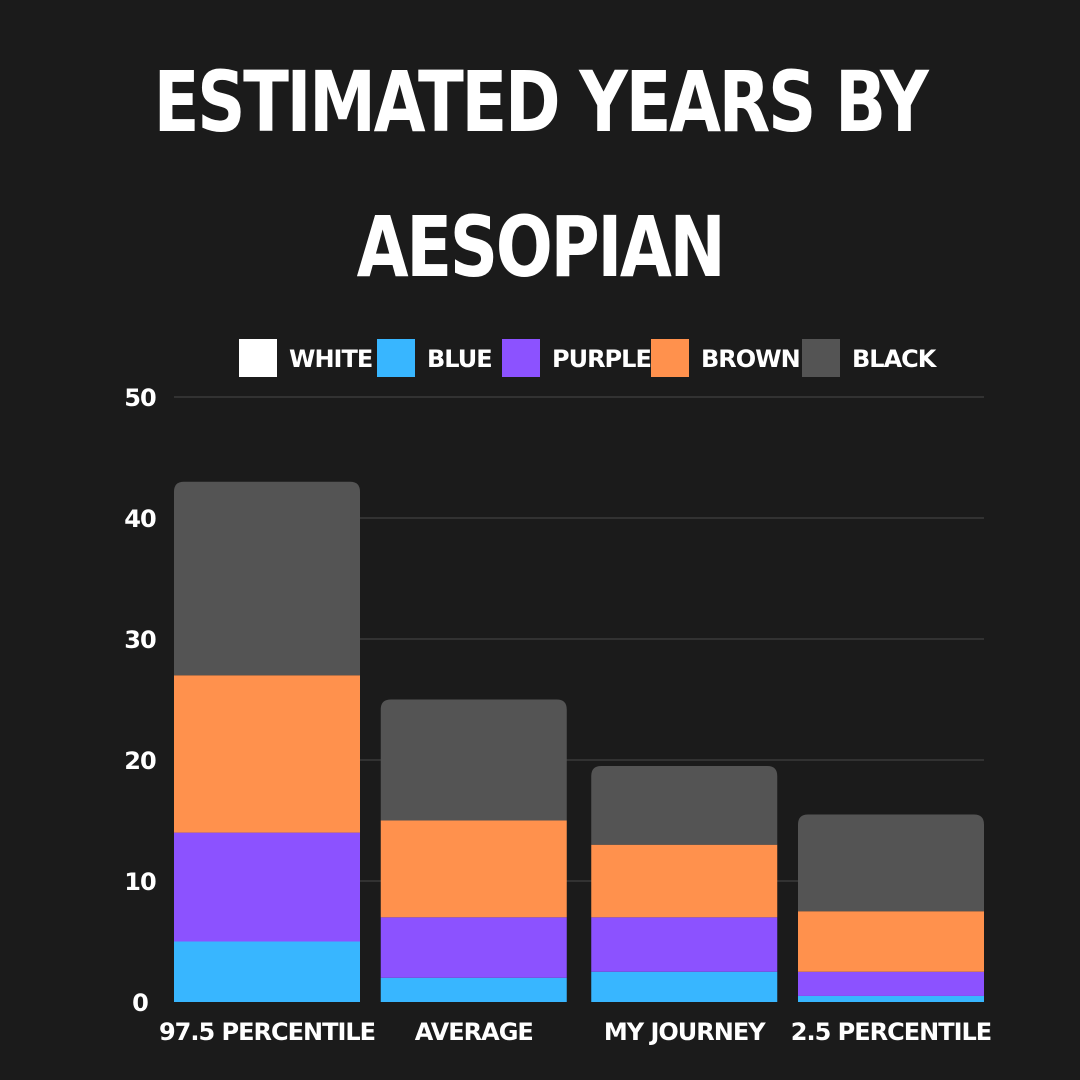 The image size is (1080, 1080). I want to click on x-category-label-average: AVERAGE, so click(474, 1032).